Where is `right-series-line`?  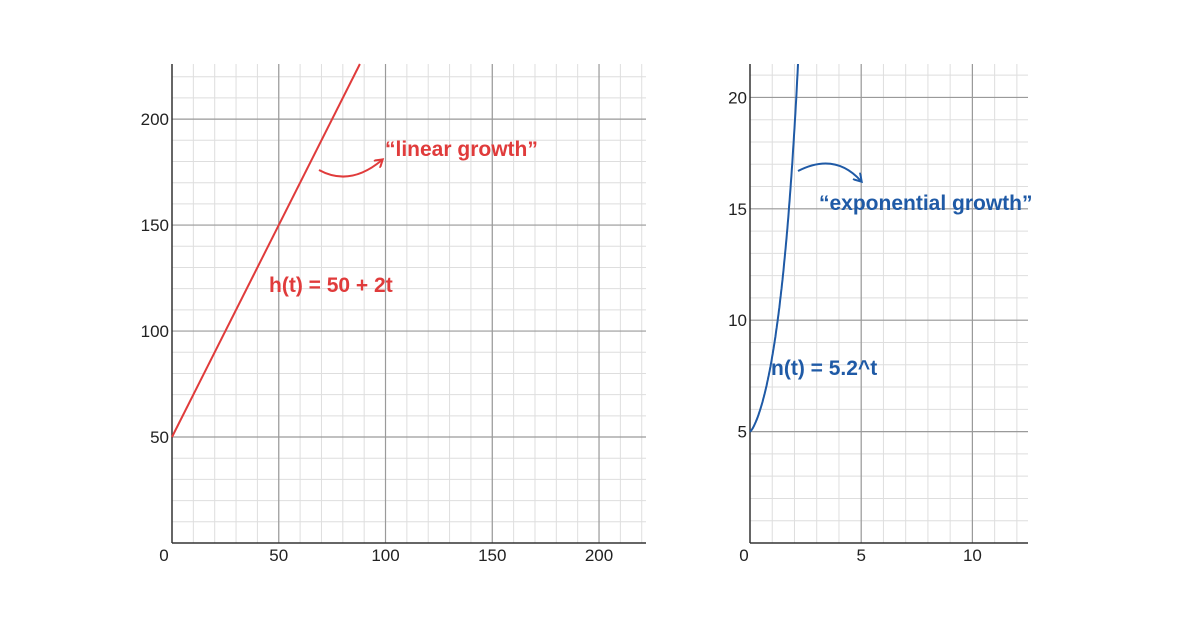
right-series-line is located at coordinates (774, 248).